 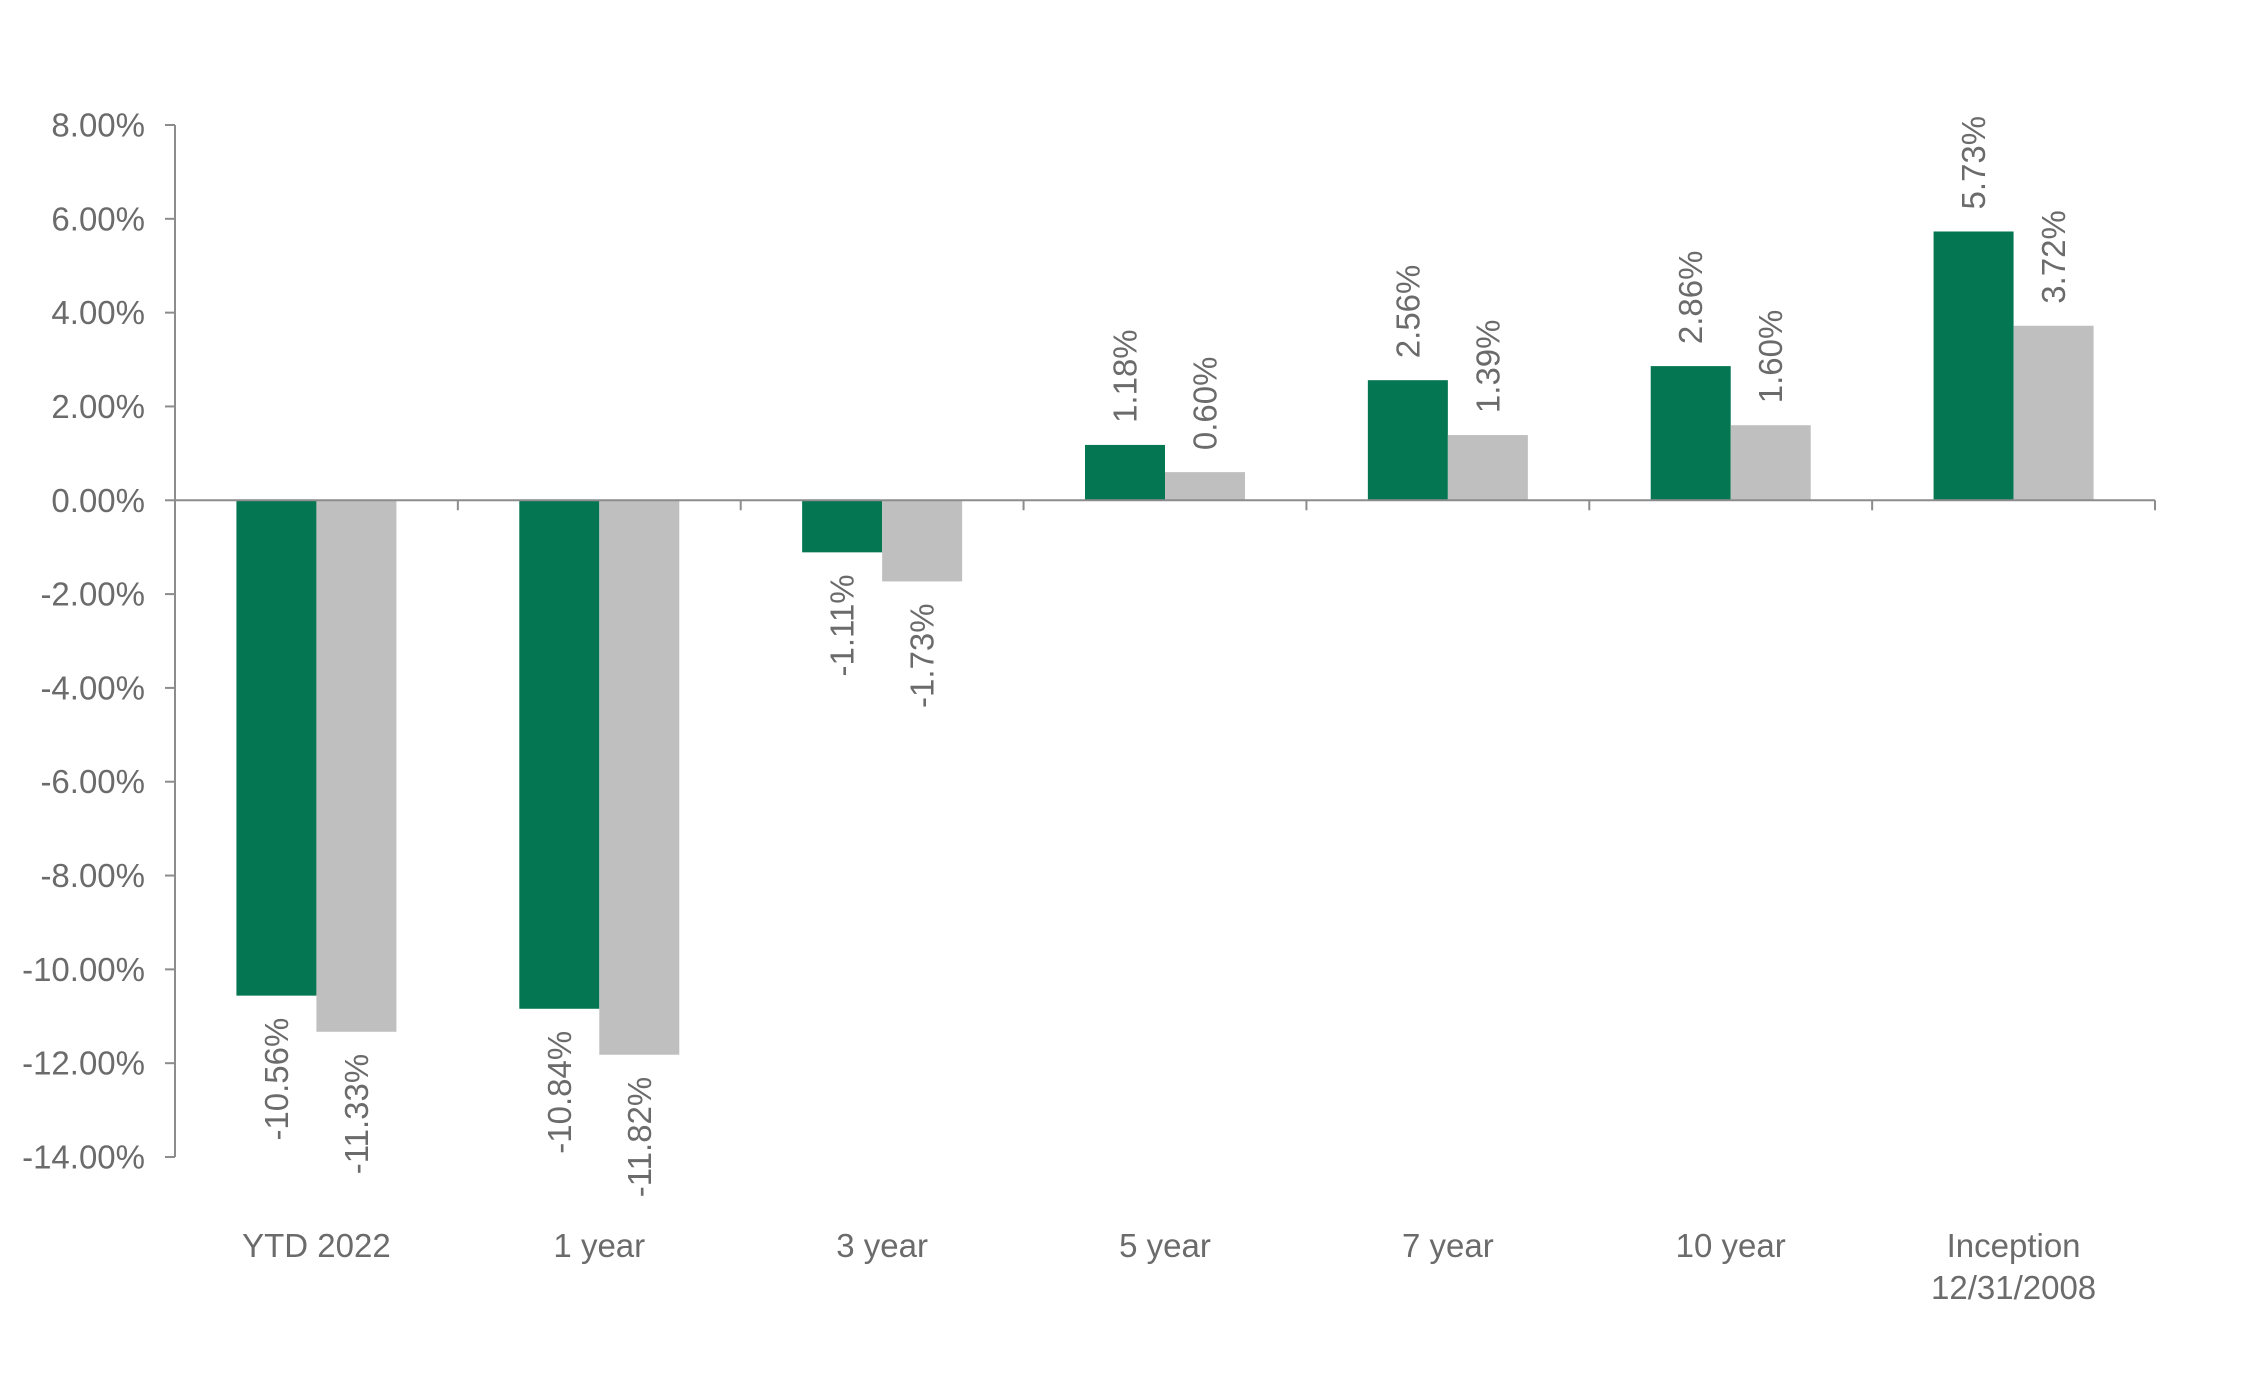 I want to click on category-label: YTD 2022, so click(x=316, y=1245).